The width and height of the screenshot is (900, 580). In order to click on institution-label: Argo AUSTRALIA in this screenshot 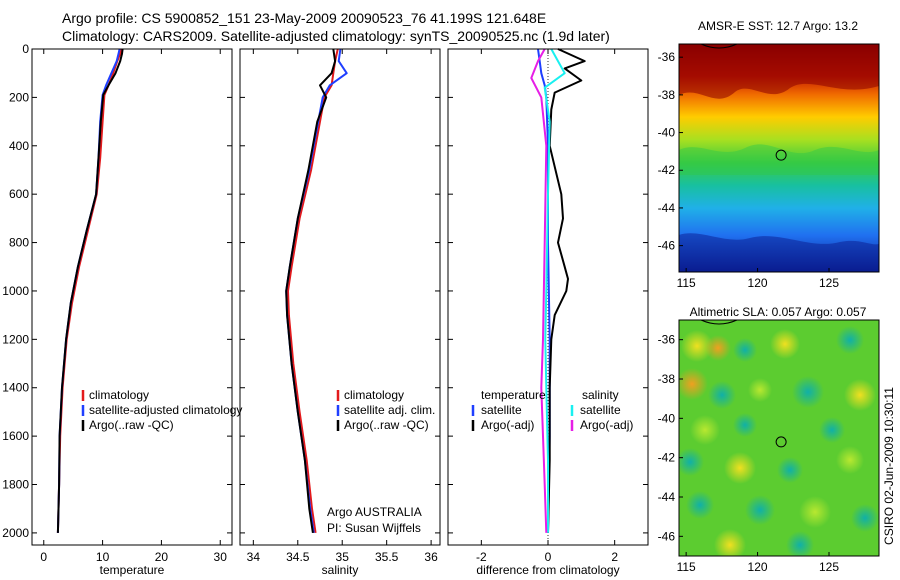, I will do `click(374, 512)`.